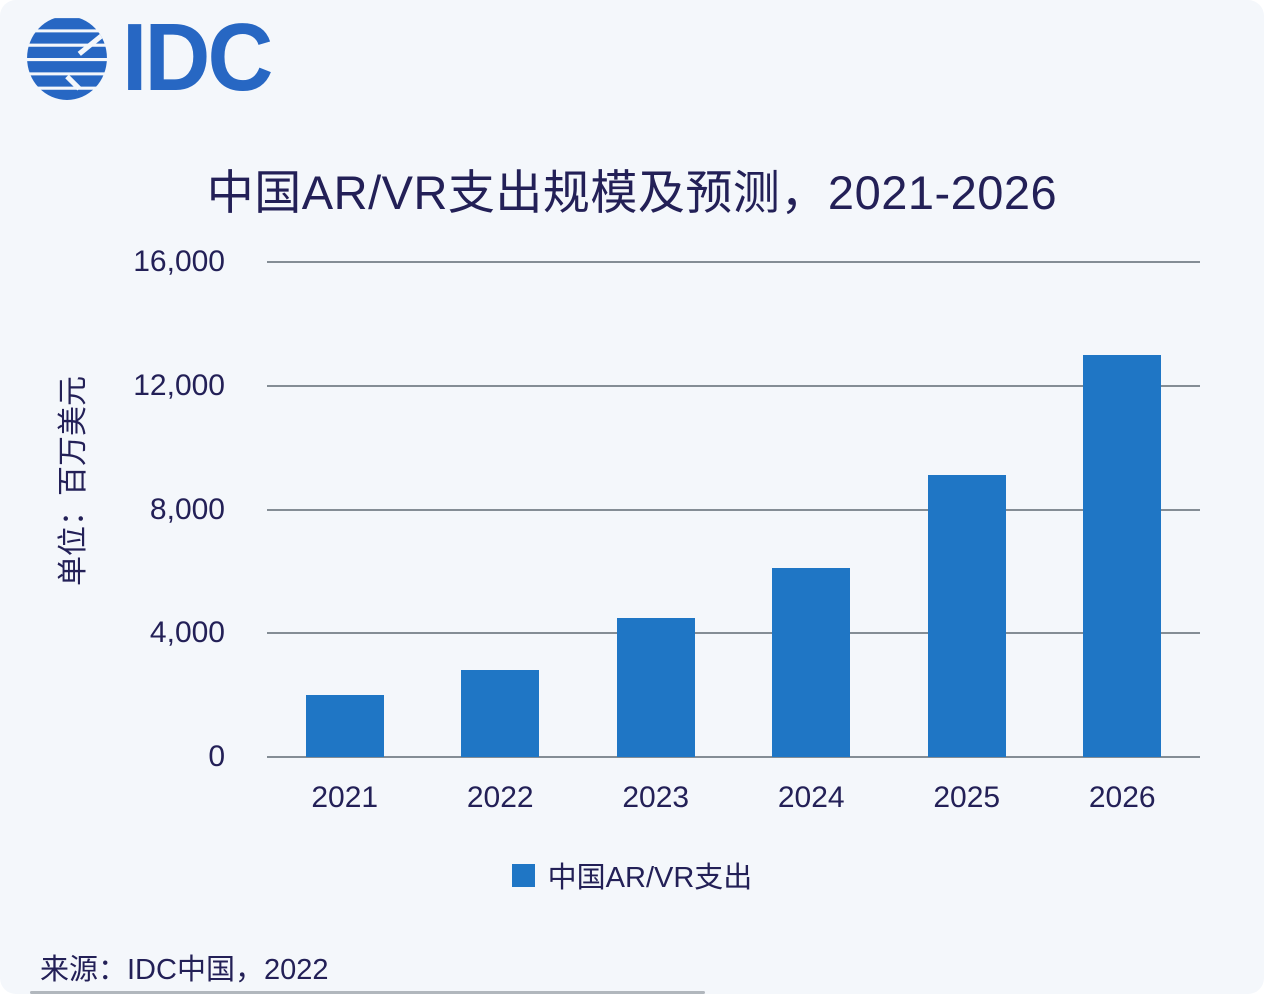 Image resolution: width=1264 pixels, height=994 pixels. I want to click on x-tick-label: 2026, so click(1122, 797).